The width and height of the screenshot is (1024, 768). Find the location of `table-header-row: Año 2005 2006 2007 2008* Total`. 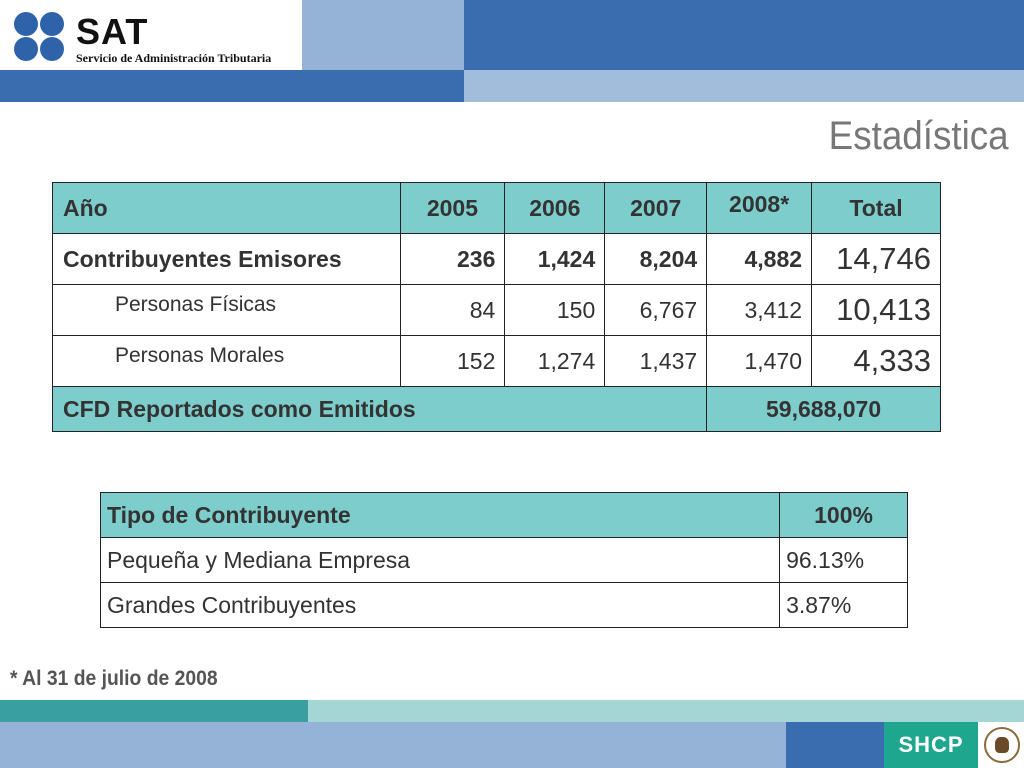

table-header-row: Año 2005 2006 2007 2008* Total is located at coordinates (496, 208).